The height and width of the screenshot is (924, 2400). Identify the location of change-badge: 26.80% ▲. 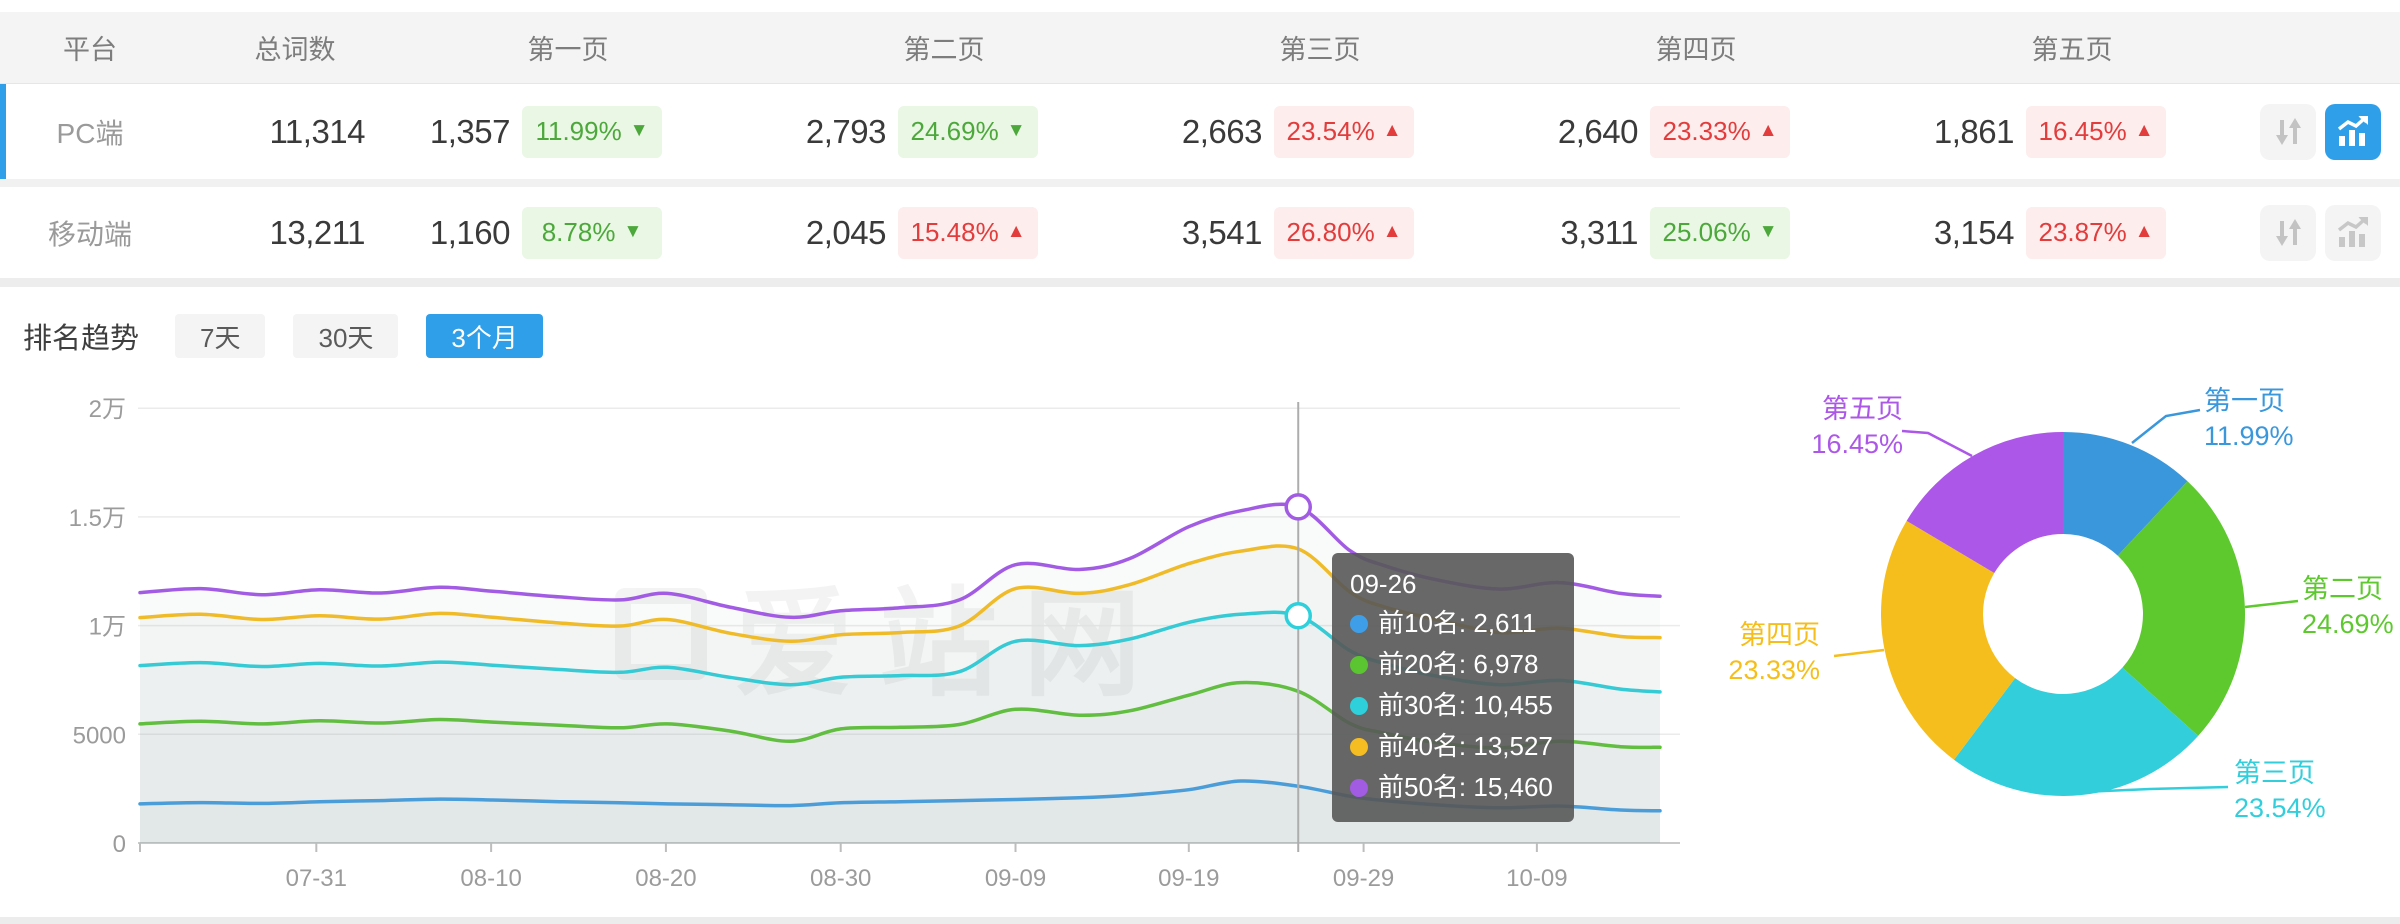
(1344, 232).